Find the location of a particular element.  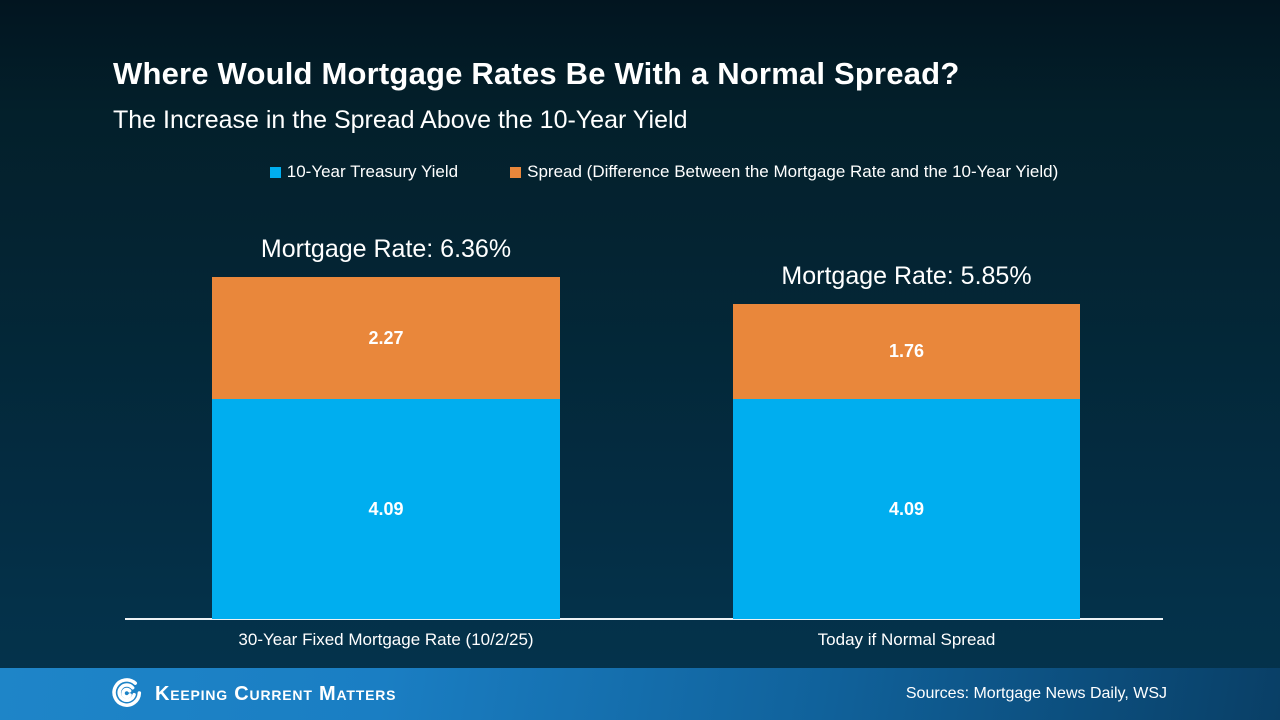

legend-item-treasury: 10-Year Treasury Yield is located at coordinates (364, 172).